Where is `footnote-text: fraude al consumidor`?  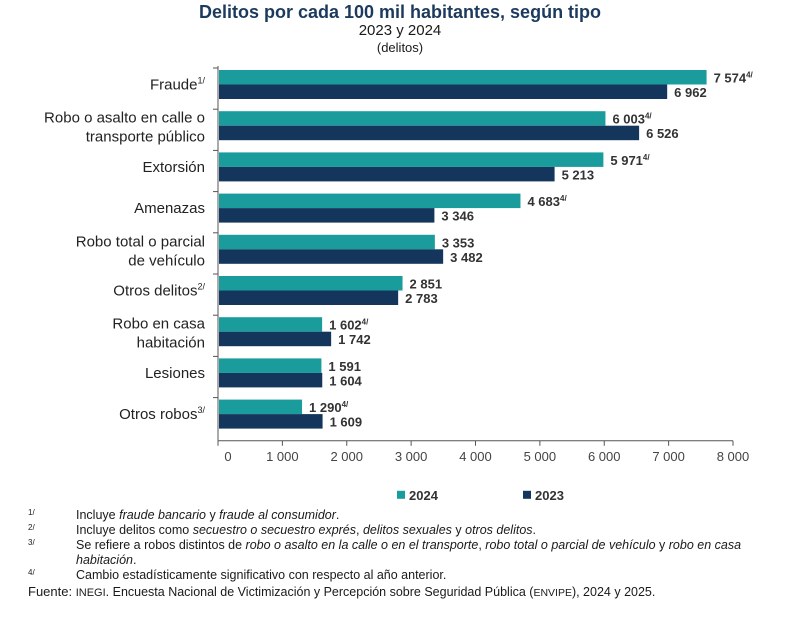 footnote-text: fraude al consumidor is located at coordinates (277, 515).